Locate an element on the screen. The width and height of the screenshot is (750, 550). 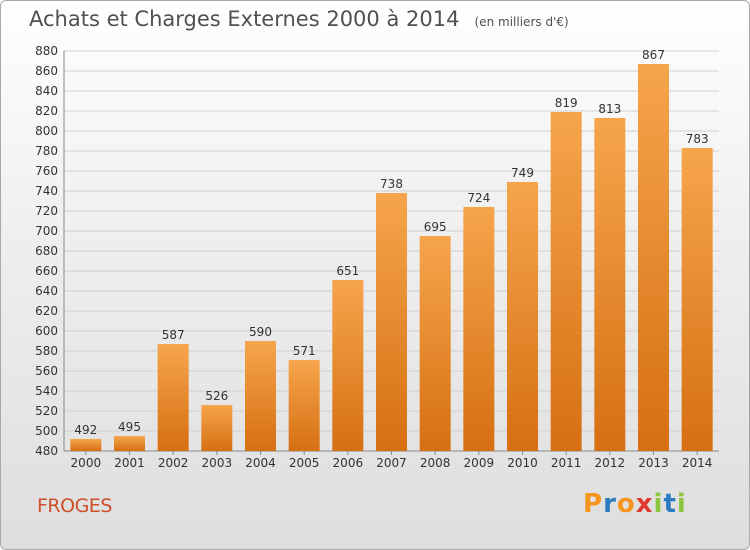
x-tick-label: 2005 is located at coordinates (304, 463).